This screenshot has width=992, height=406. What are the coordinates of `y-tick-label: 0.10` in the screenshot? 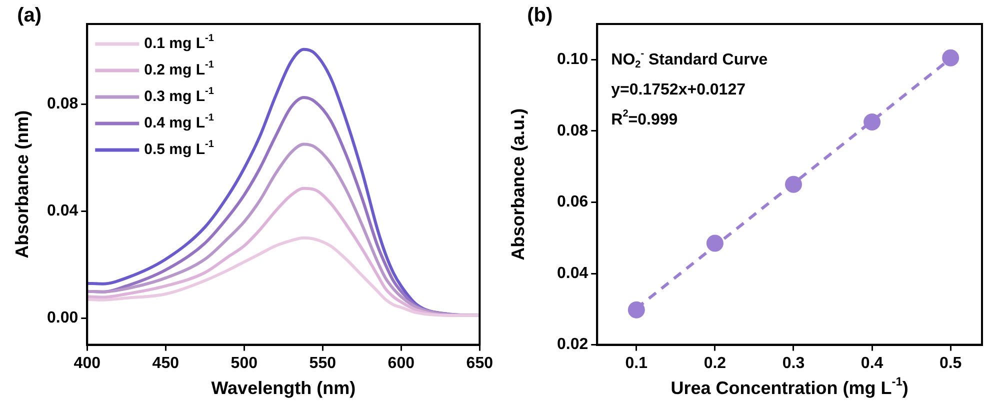 It's located at (572, 59).